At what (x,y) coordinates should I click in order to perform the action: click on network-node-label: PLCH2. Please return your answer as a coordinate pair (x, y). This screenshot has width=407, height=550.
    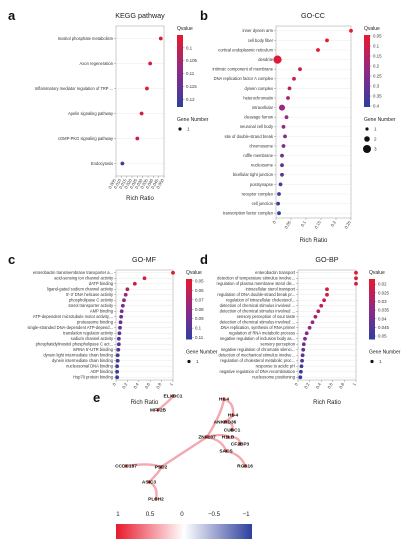
    Looking at the image, I should click on (156, 500).